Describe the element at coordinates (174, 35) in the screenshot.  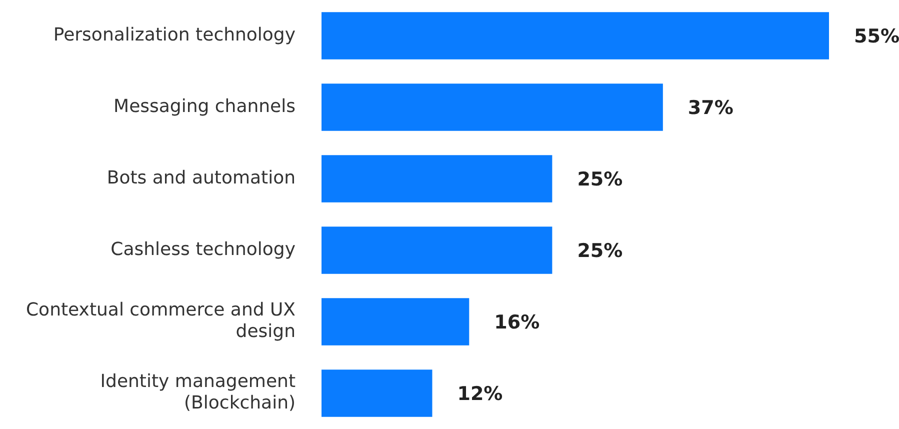
I see `y-tick-label: Personalization technology` at that location.